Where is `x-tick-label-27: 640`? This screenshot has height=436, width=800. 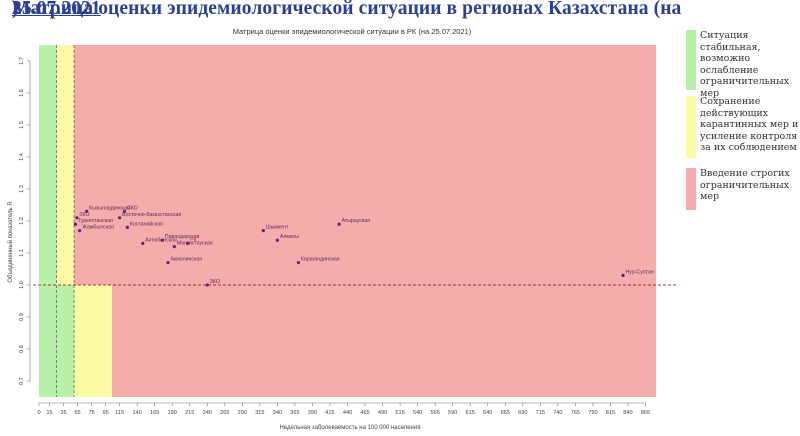
x-tick-label-27: 640 is located at coordinates (487, 413).